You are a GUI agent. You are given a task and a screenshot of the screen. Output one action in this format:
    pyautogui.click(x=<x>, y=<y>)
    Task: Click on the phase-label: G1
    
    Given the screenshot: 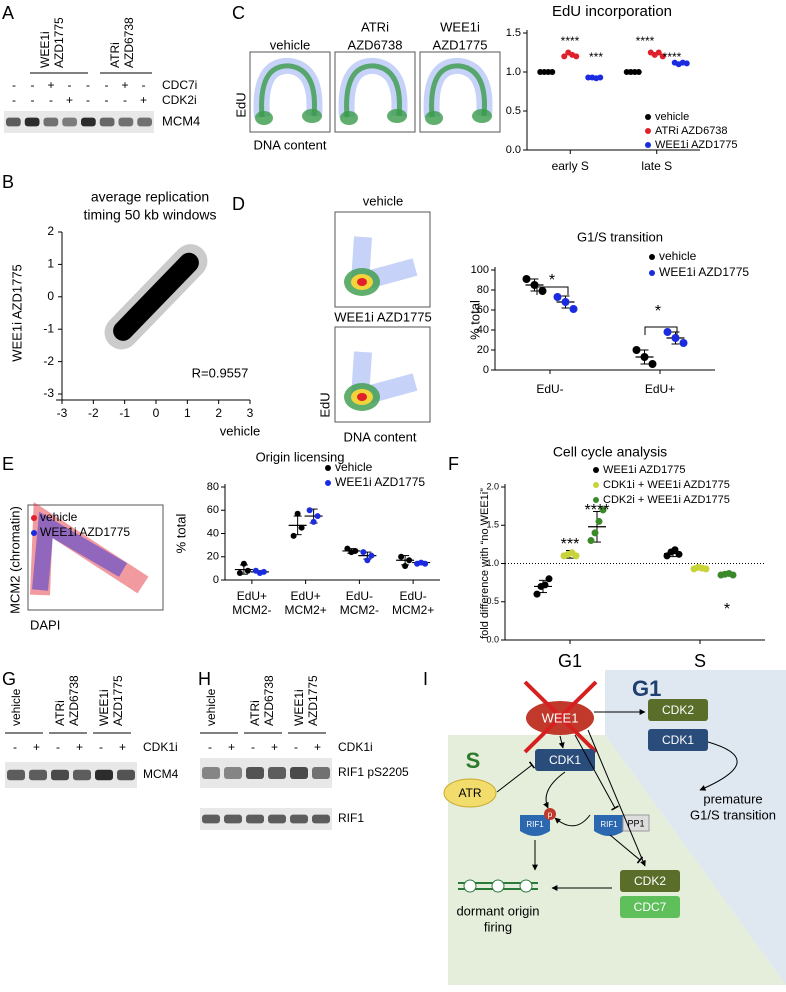 What is the action you would take?
    pyautogui.click(x=646, y=688)
    